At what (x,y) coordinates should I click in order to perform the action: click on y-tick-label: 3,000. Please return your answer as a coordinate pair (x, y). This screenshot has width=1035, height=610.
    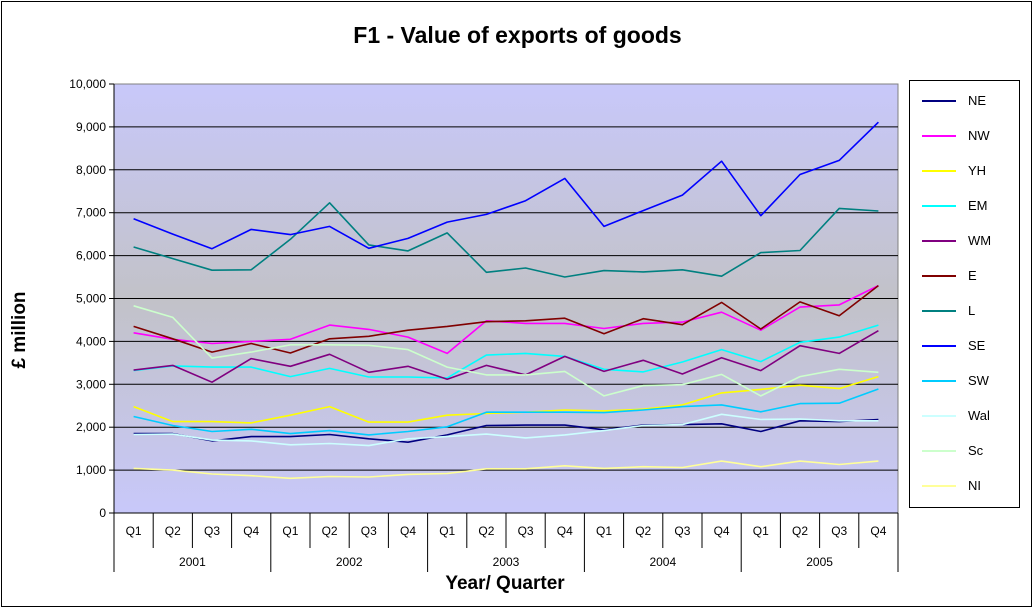
    Looking at the image, I should click on (91, 384).